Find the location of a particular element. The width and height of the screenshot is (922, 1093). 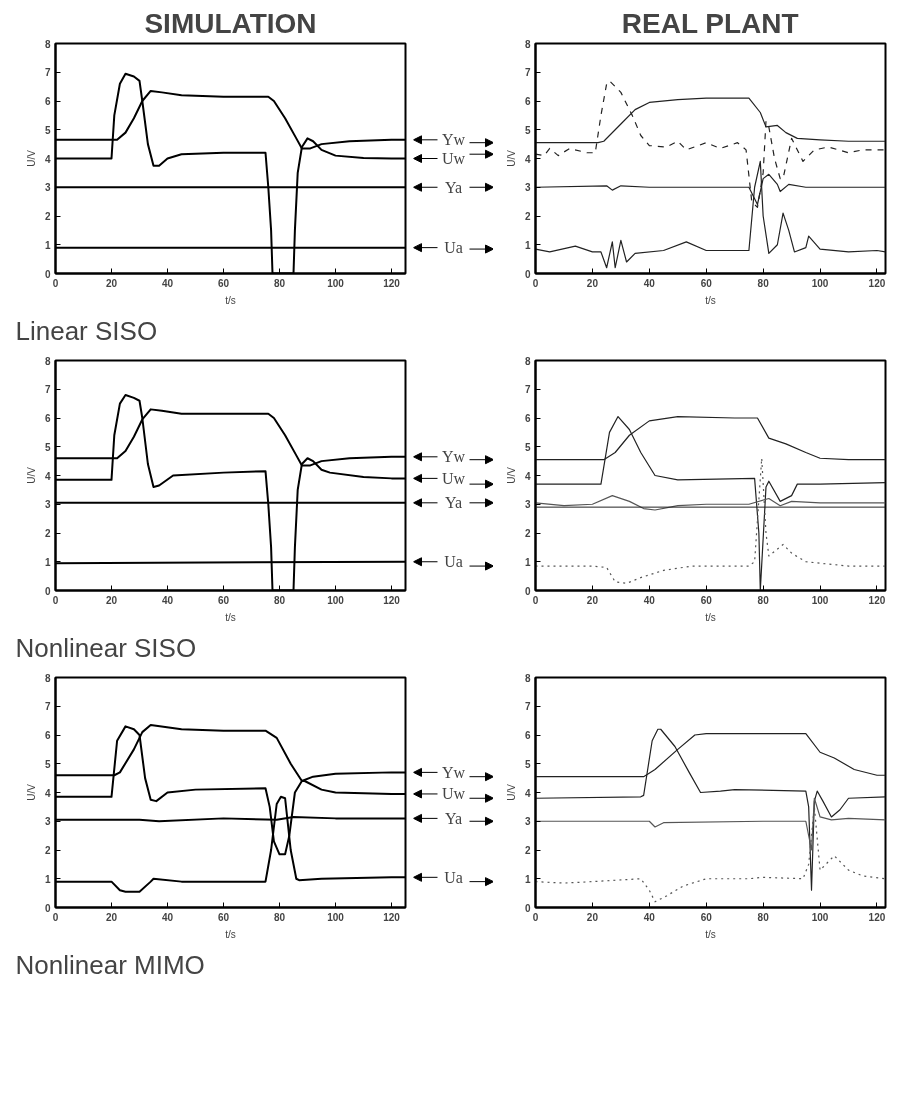

chart-title: REAL PLANT is located at coordinates (710, 23).